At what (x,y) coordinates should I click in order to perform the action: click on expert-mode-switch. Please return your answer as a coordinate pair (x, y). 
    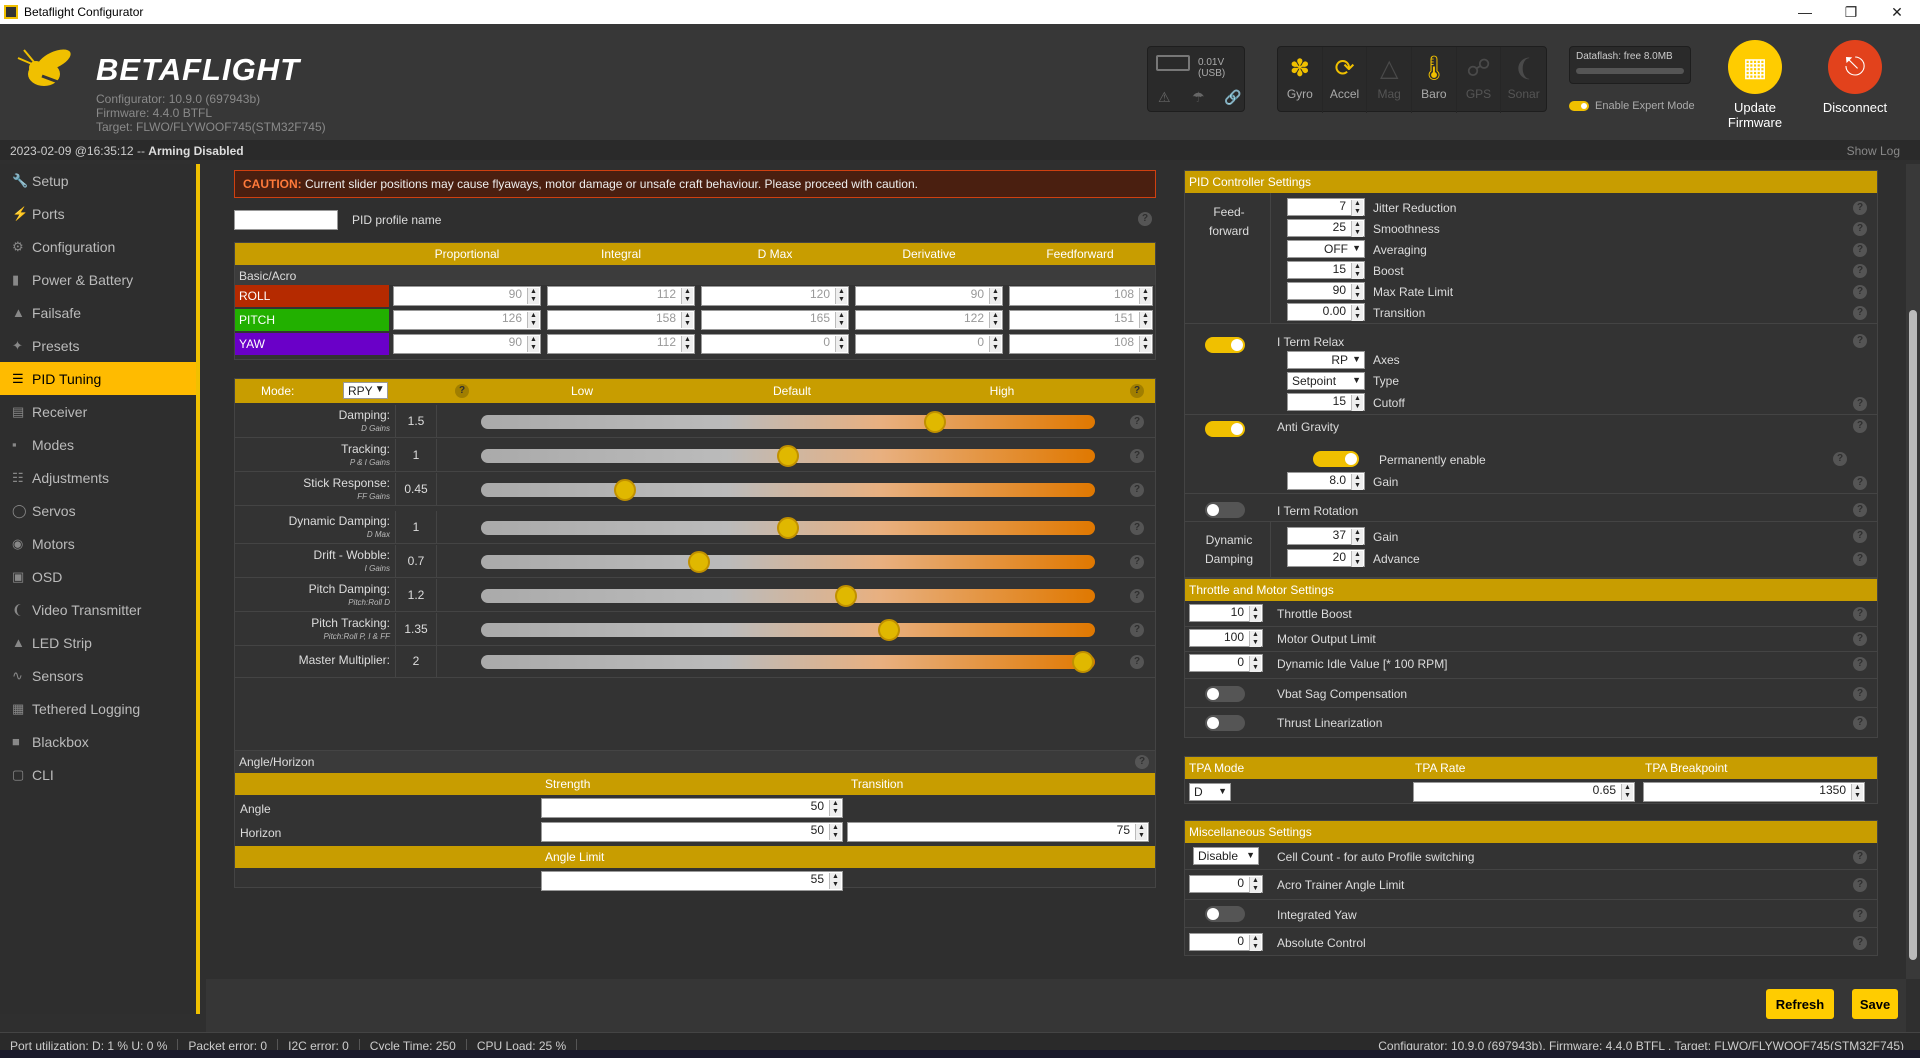
    Looking at the image, I should click on (1579, 106).